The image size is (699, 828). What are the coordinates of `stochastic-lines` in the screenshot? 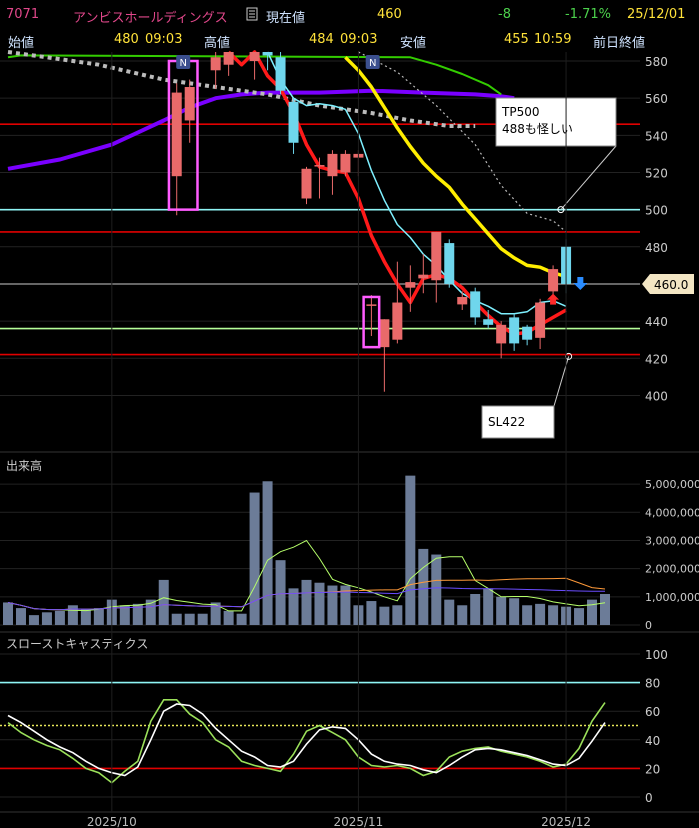 It's located at (306, 741).